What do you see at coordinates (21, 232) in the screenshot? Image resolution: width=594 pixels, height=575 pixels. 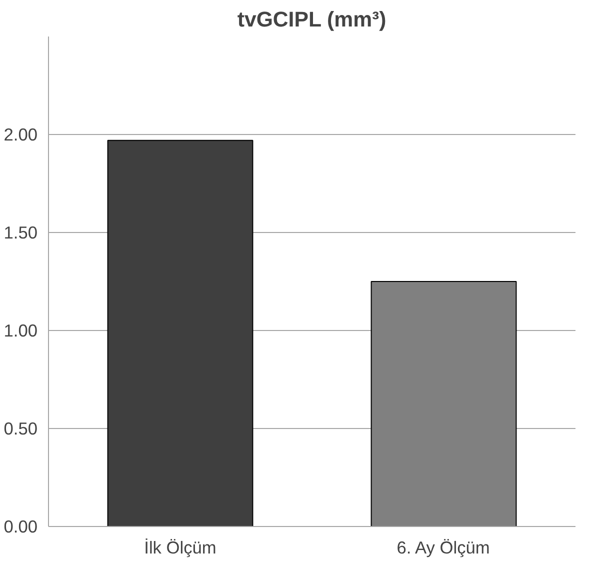 I see `y-tick-label: 1.50` at bounding box center [21, 232].